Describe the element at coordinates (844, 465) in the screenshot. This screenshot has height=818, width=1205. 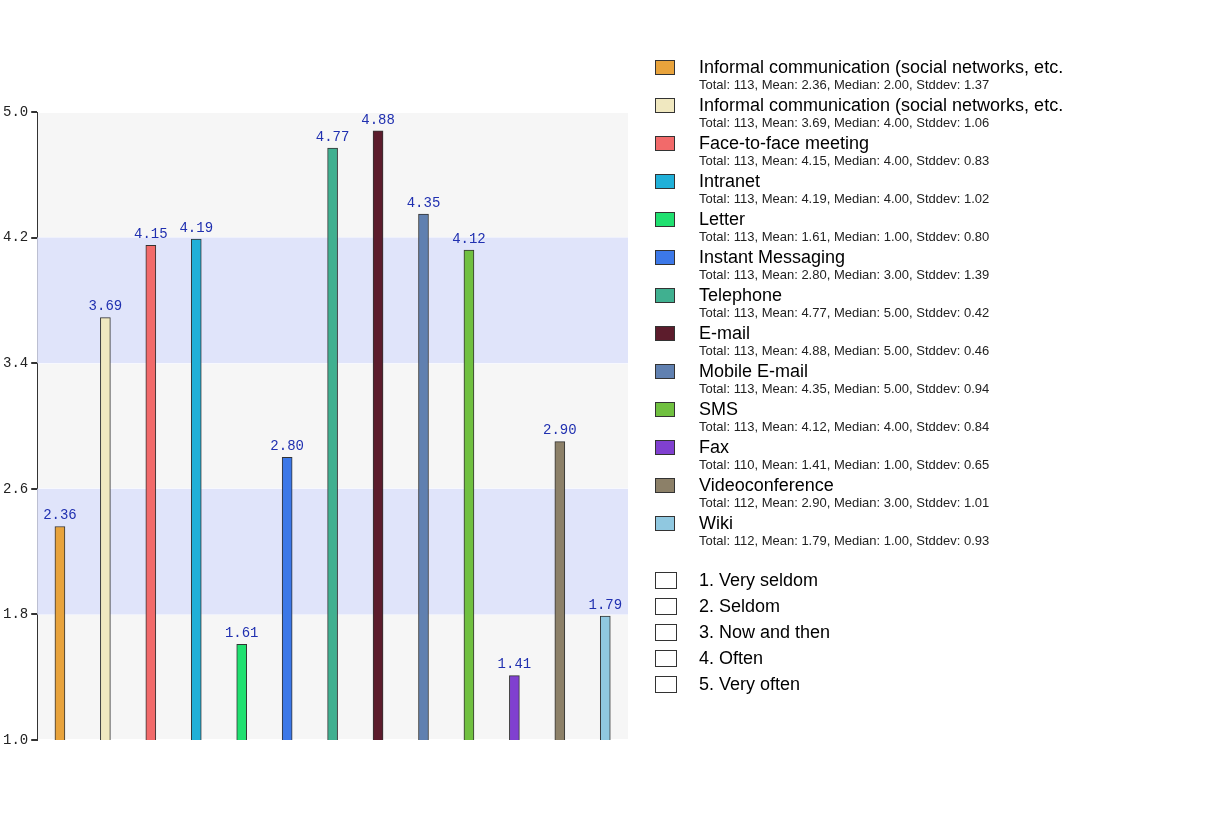
I see `text: Total: 110, Mean: 1.41, Median: 1.00, Stddev: 0.65` at that location.